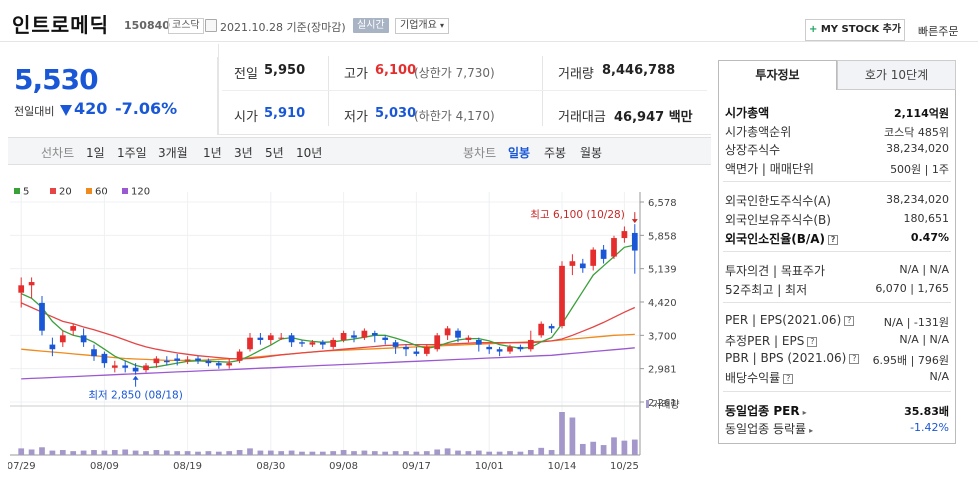 The image size is (978, 484). What do you see at coordinates (416, 466) in the screenshot?
I see `x-tick-label: 09/17` at bounding box center [416, 466].